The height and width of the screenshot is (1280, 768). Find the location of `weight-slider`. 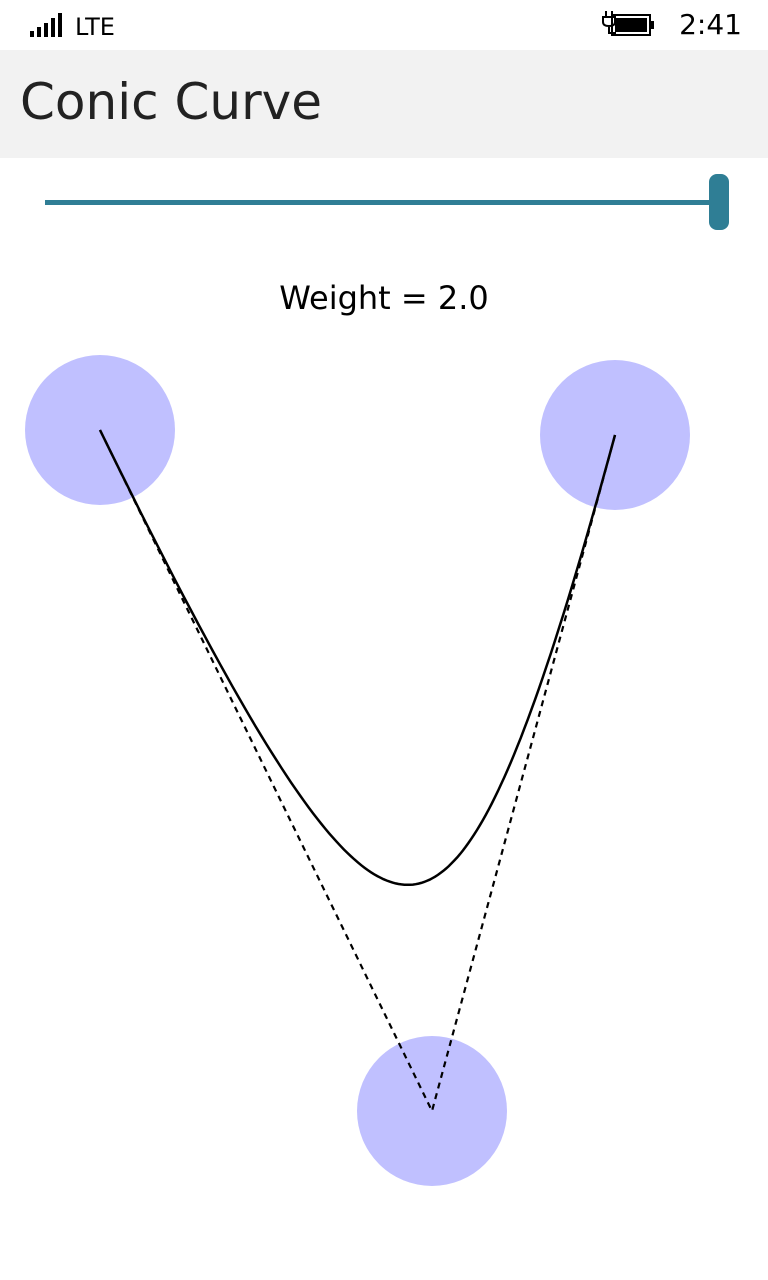

weight-slider is located at coordinates (387, 202).